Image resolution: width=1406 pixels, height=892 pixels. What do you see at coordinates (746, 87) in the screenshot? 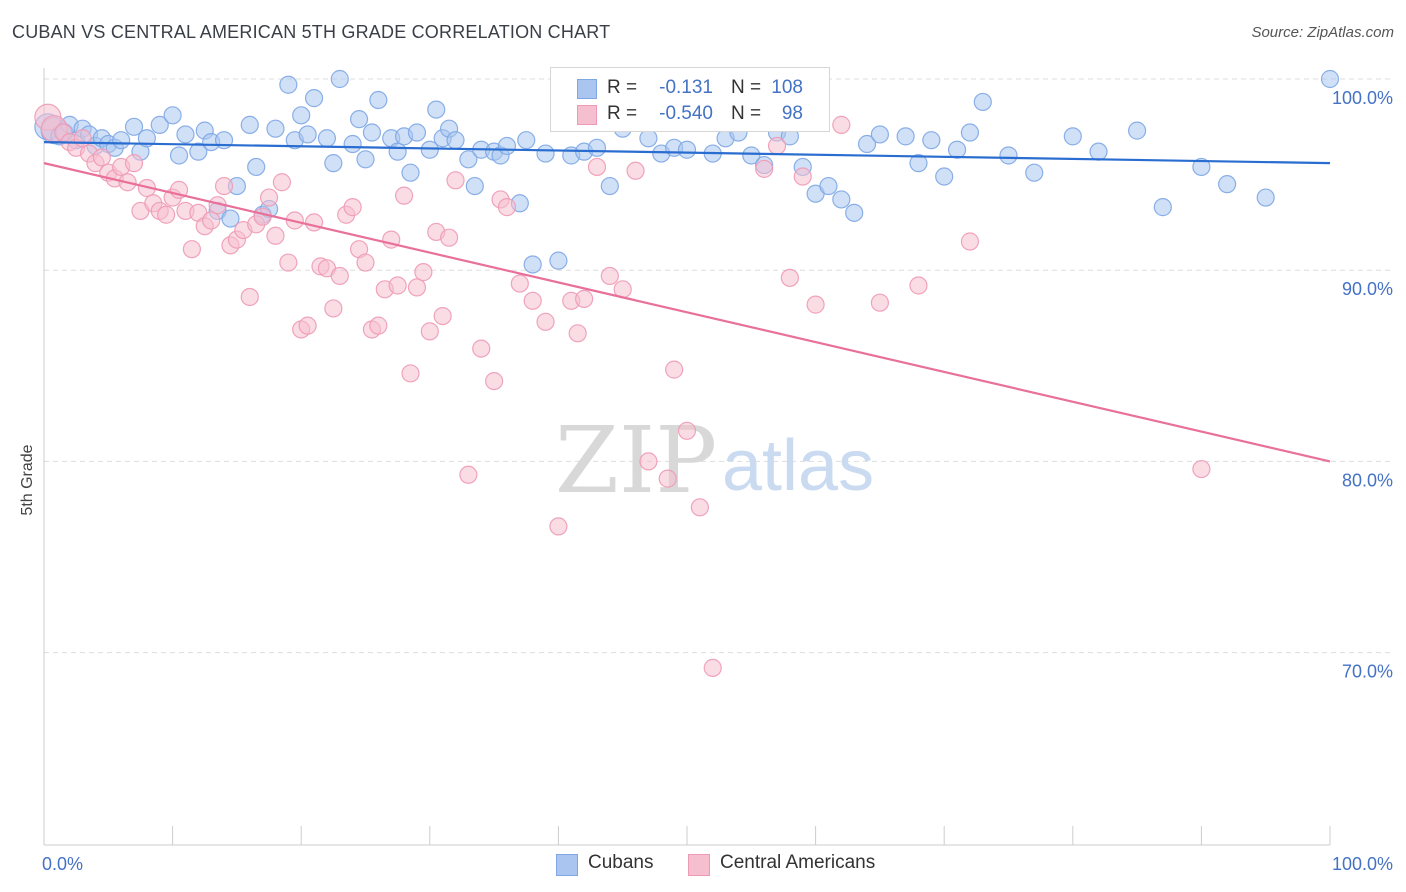
I see `legend-n-label: N =` at bounding box center [746, 87].